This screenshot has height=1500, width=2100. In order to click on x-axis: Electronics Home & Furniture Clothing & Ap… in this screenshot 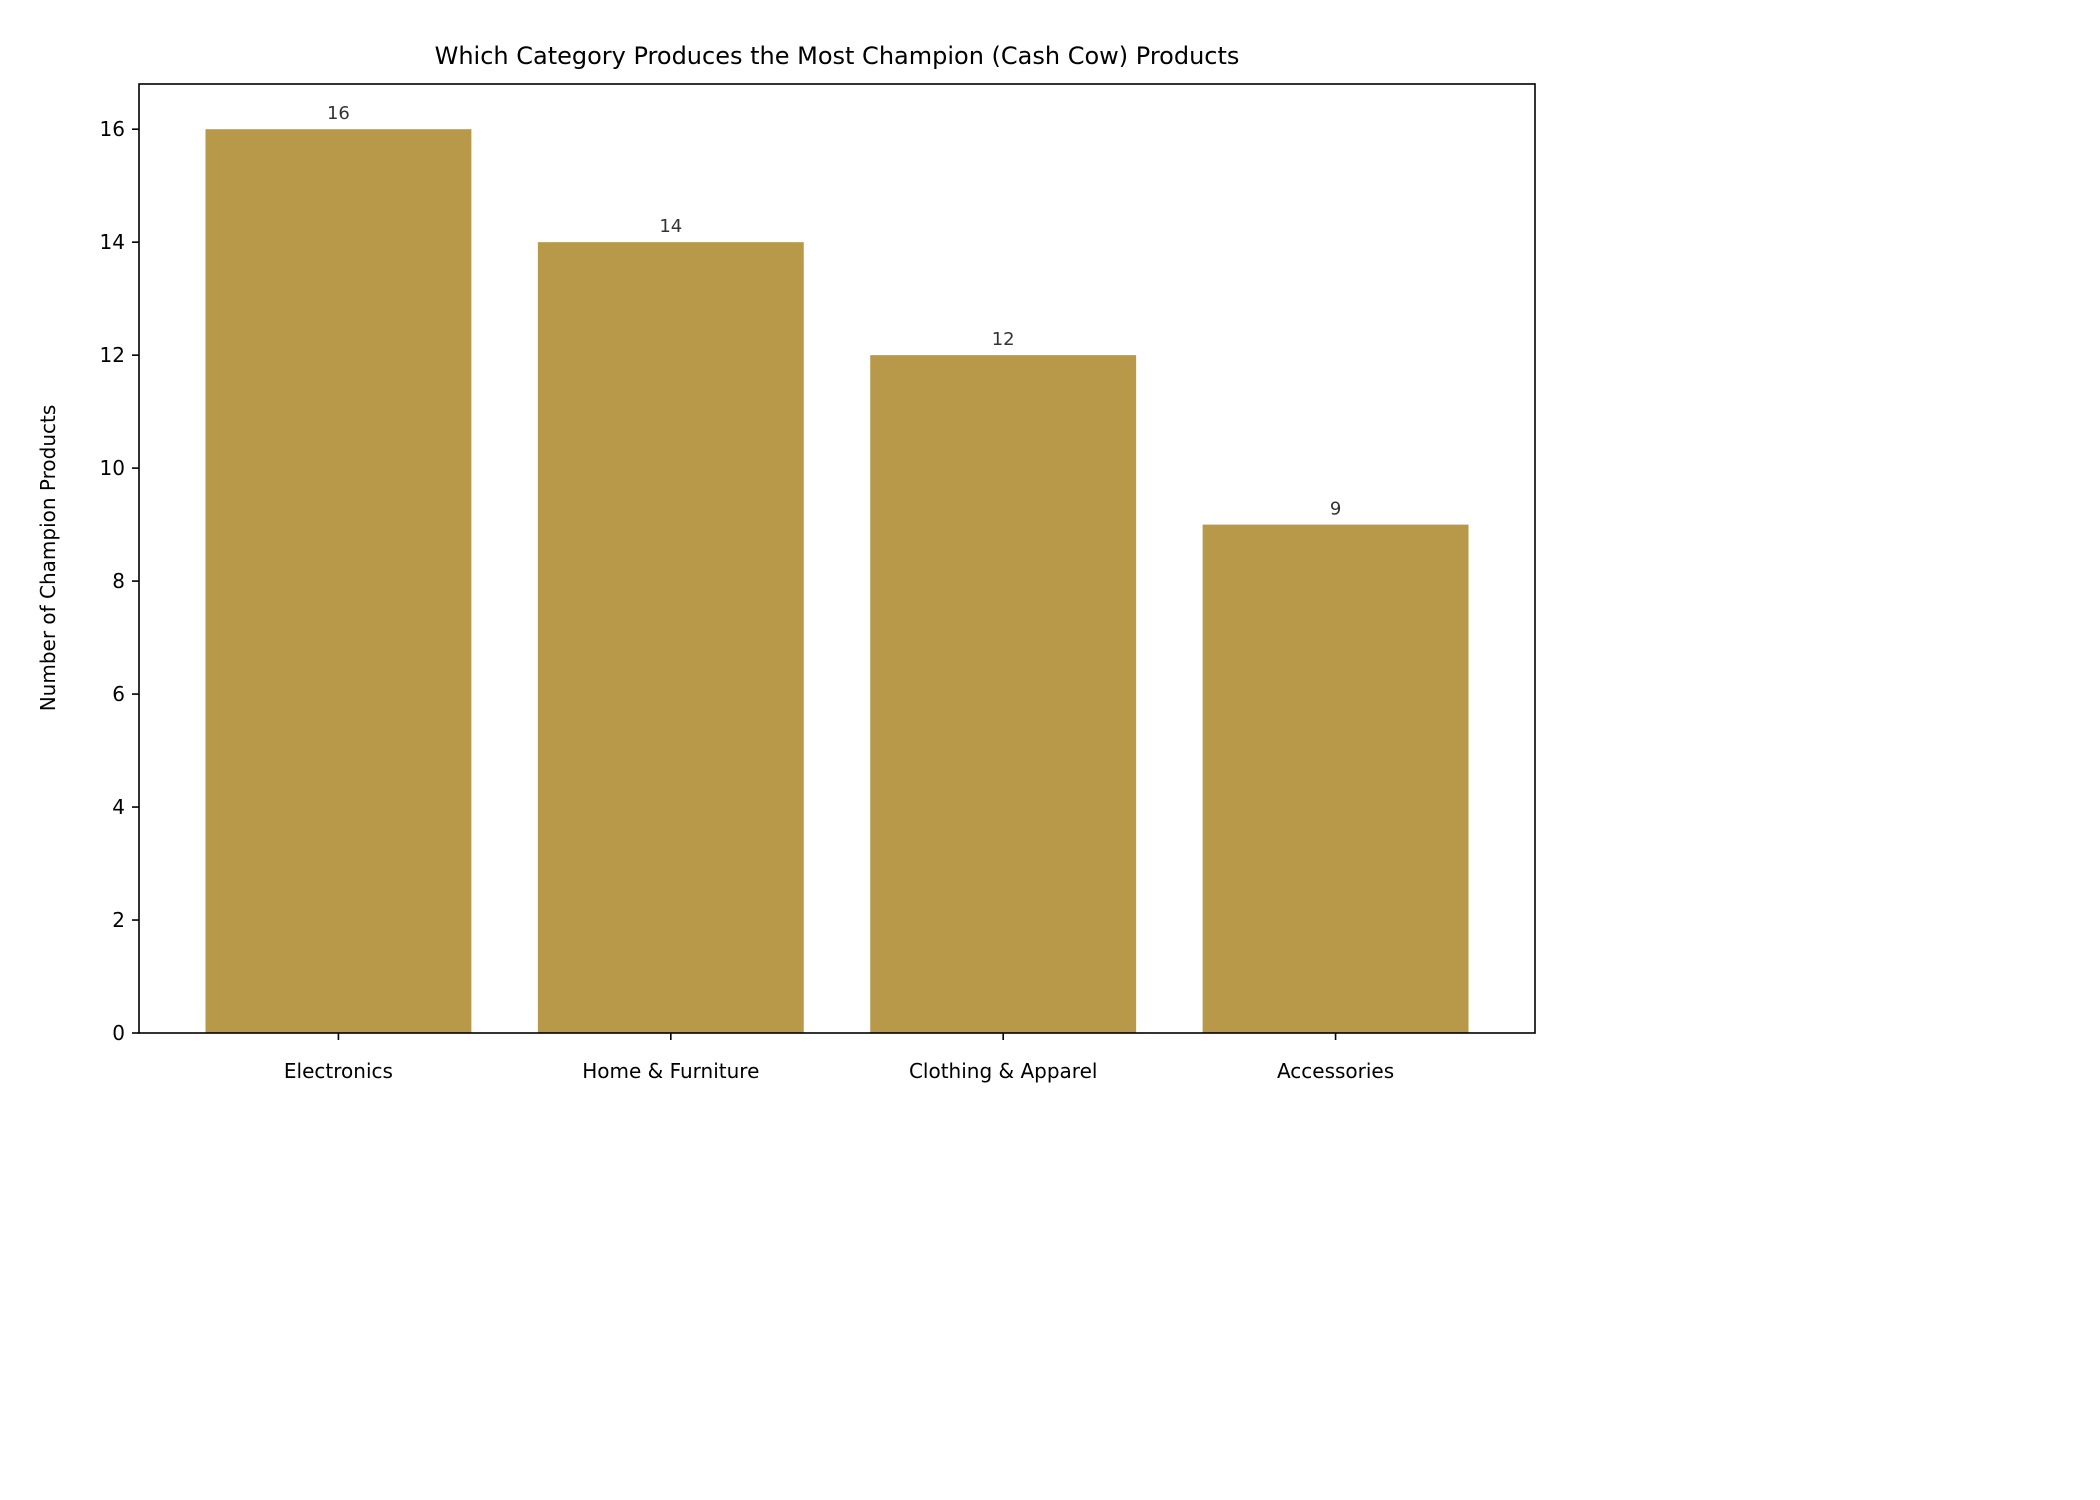, I will do `click(839, 1058)`.